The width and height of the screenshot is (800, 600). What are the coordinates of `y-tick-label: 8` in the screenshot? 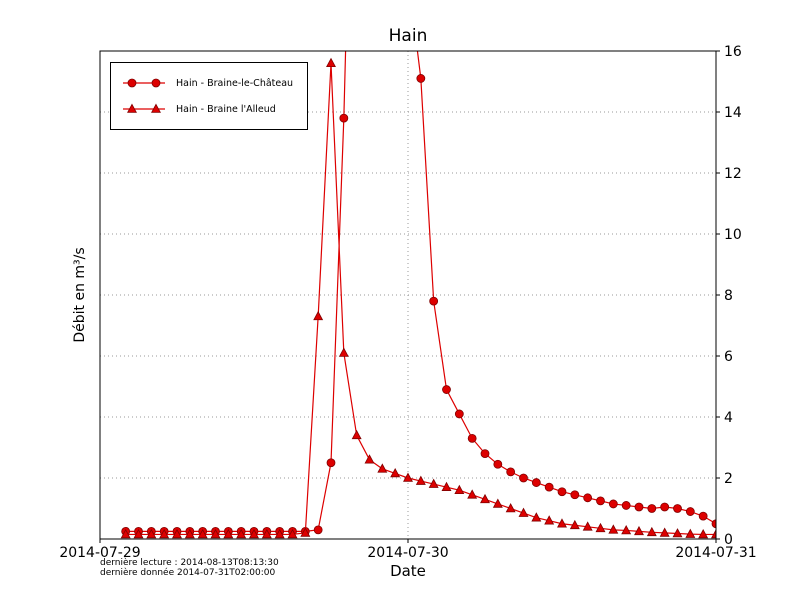 It's located at (728, 296).